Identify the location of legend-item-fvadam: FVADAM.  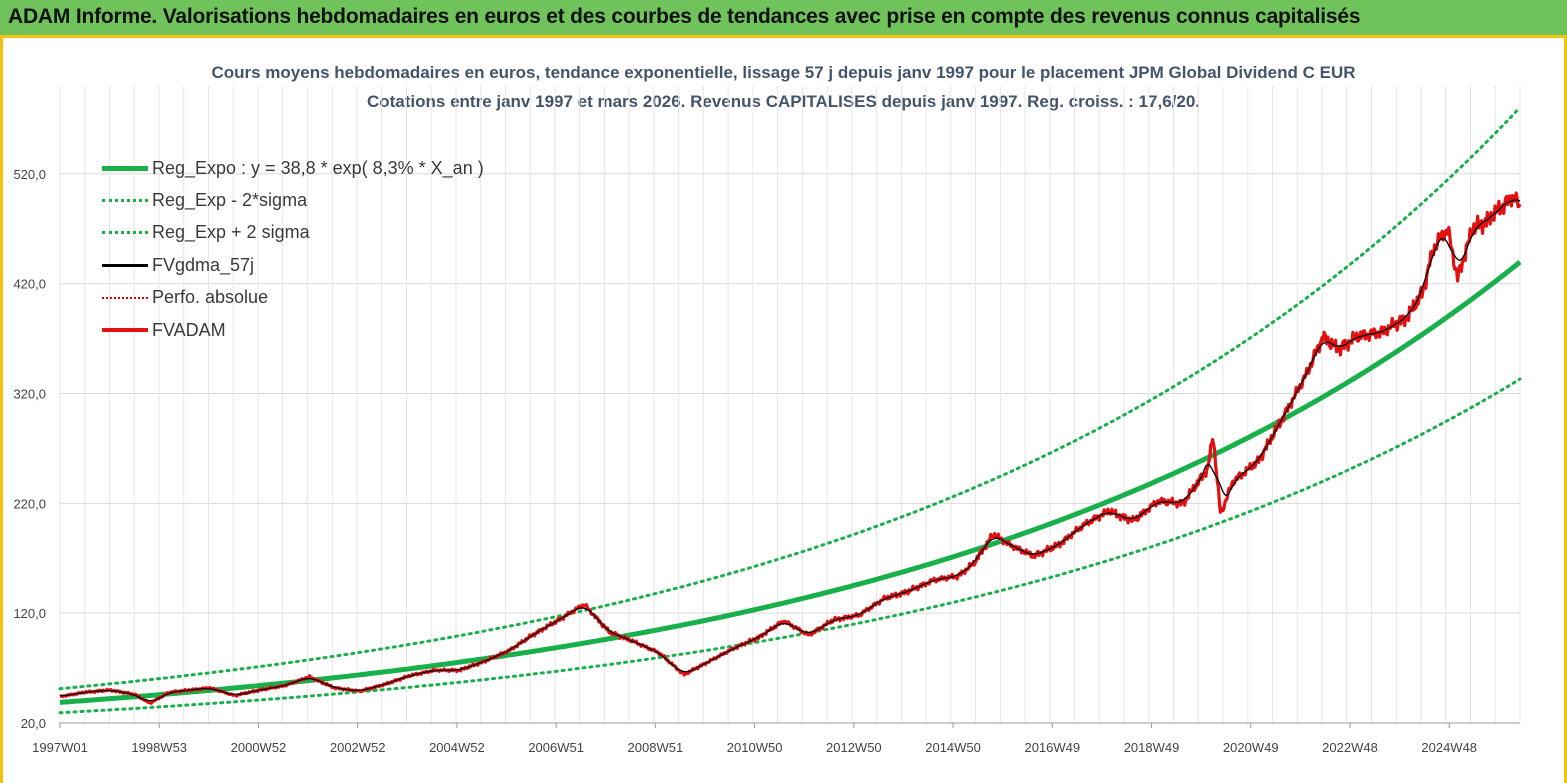
(292, 330).